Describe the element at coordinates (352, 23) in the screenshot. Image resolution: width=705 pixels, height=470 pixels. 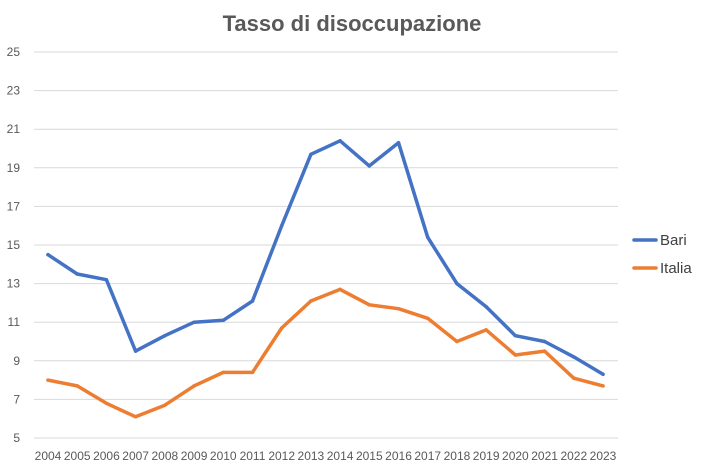
I see `chart-title: Tasso di disoccupazione` at that location.